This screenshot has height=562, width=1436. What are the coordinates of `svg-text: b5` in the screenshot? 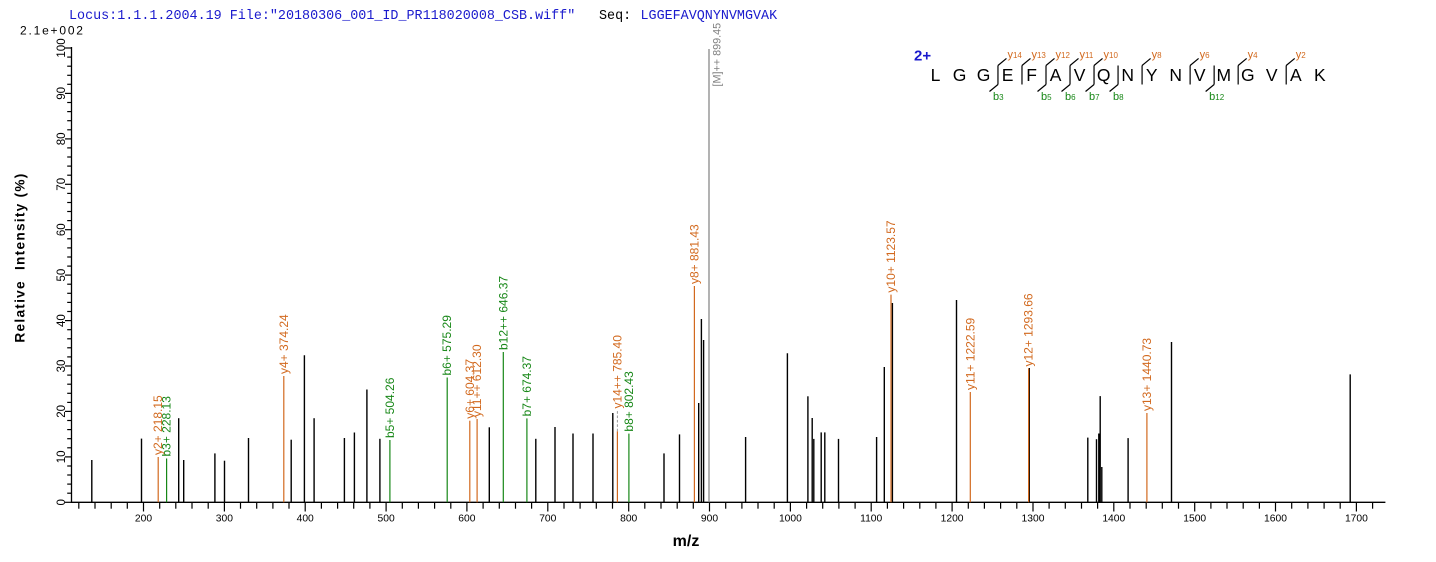 It's located at (1046, 97).